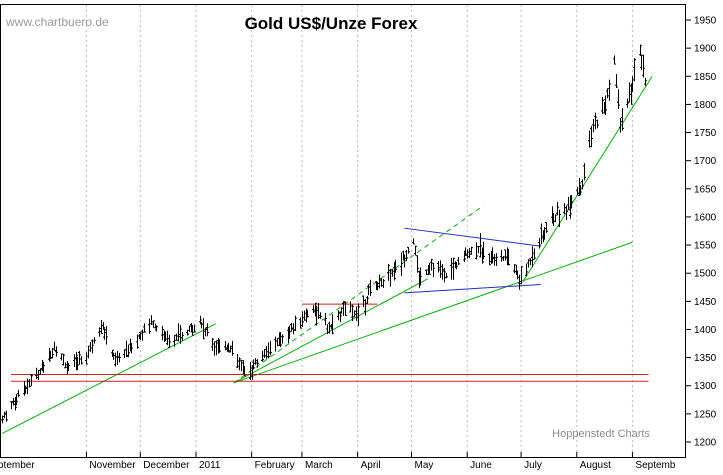 The image size is (723, 475). What do you see at coordinates (655, 465) in the screenshot?
I see `x-tick-label: Septemb` at bounding box center [655, 465].